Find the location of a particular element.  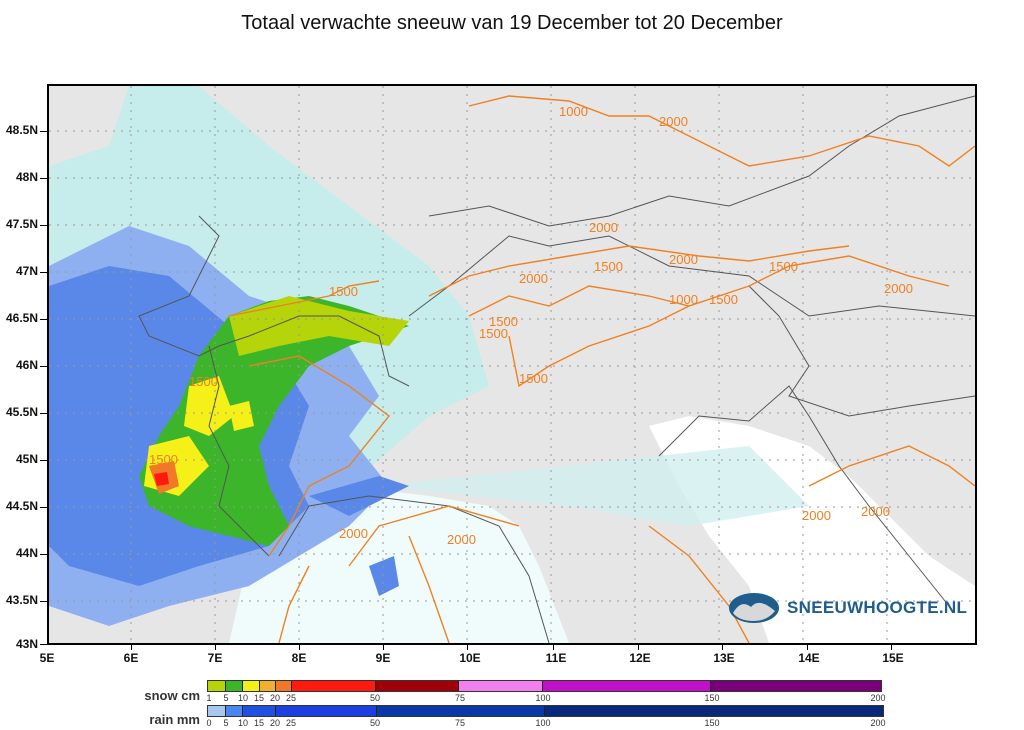

lon-label: 15E is located at coordinates (893, 658).